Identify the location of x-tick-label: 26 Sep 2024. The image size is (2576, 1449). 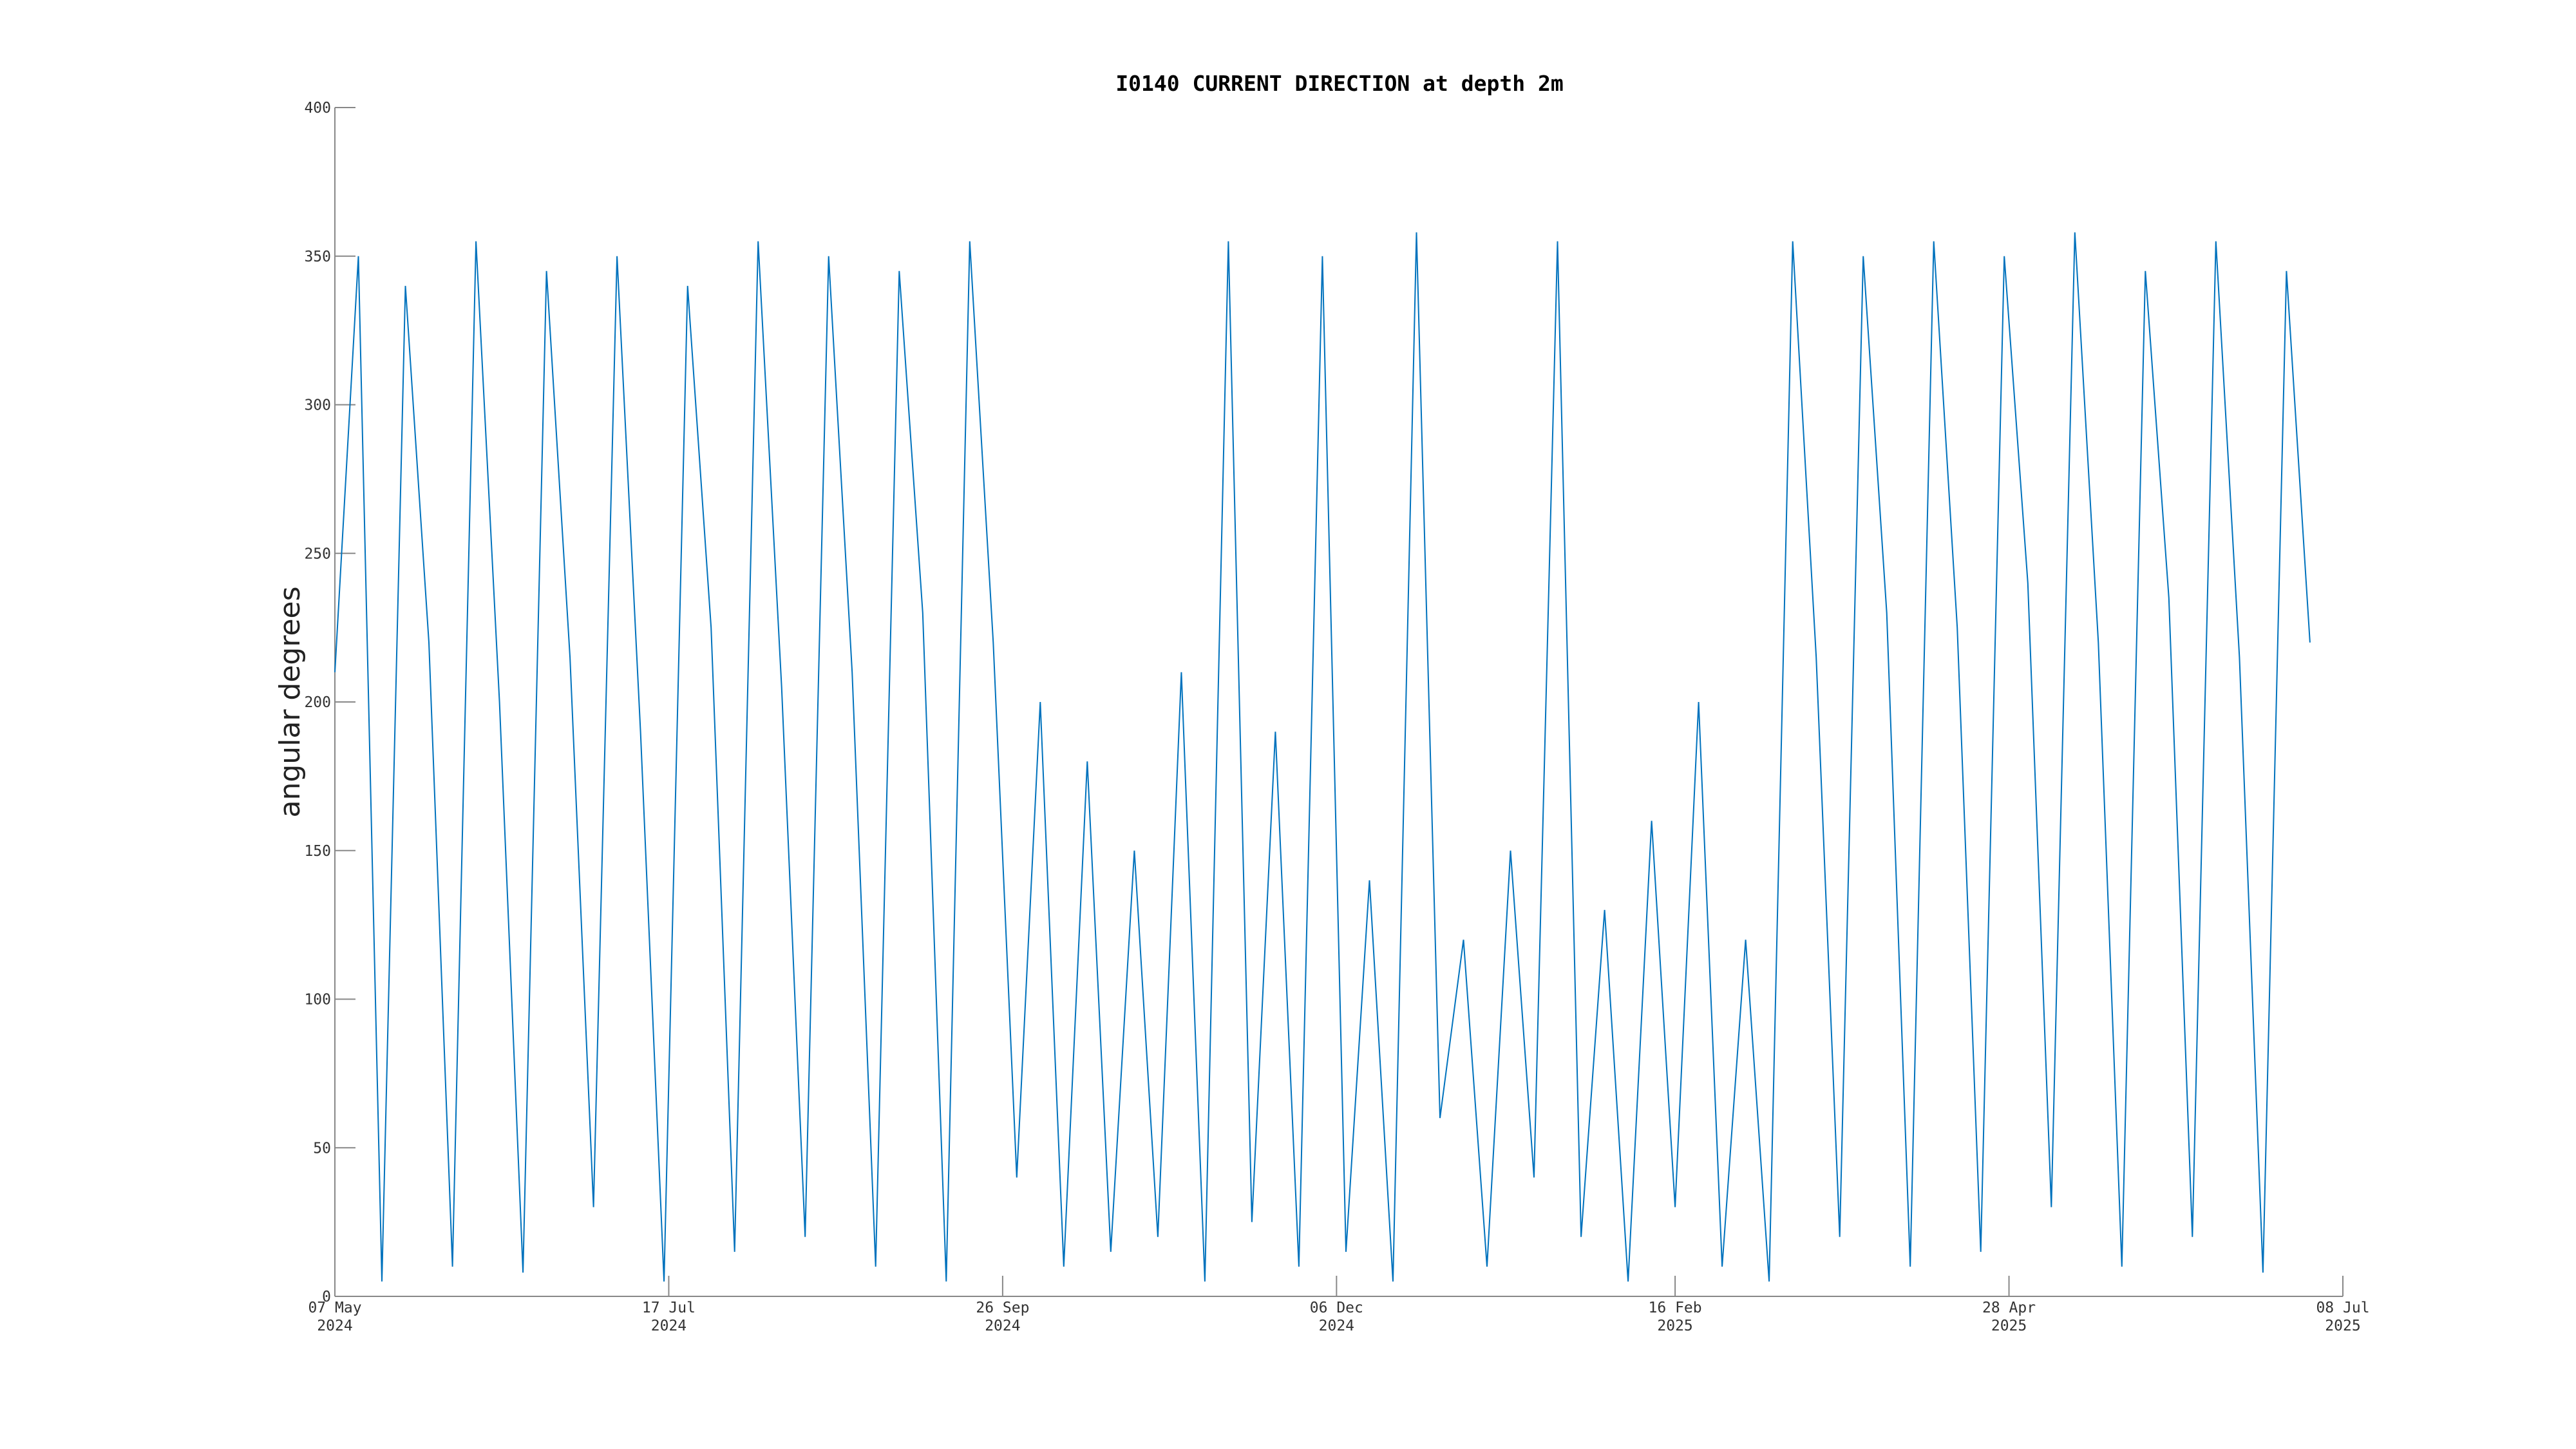
(1003, 1317).